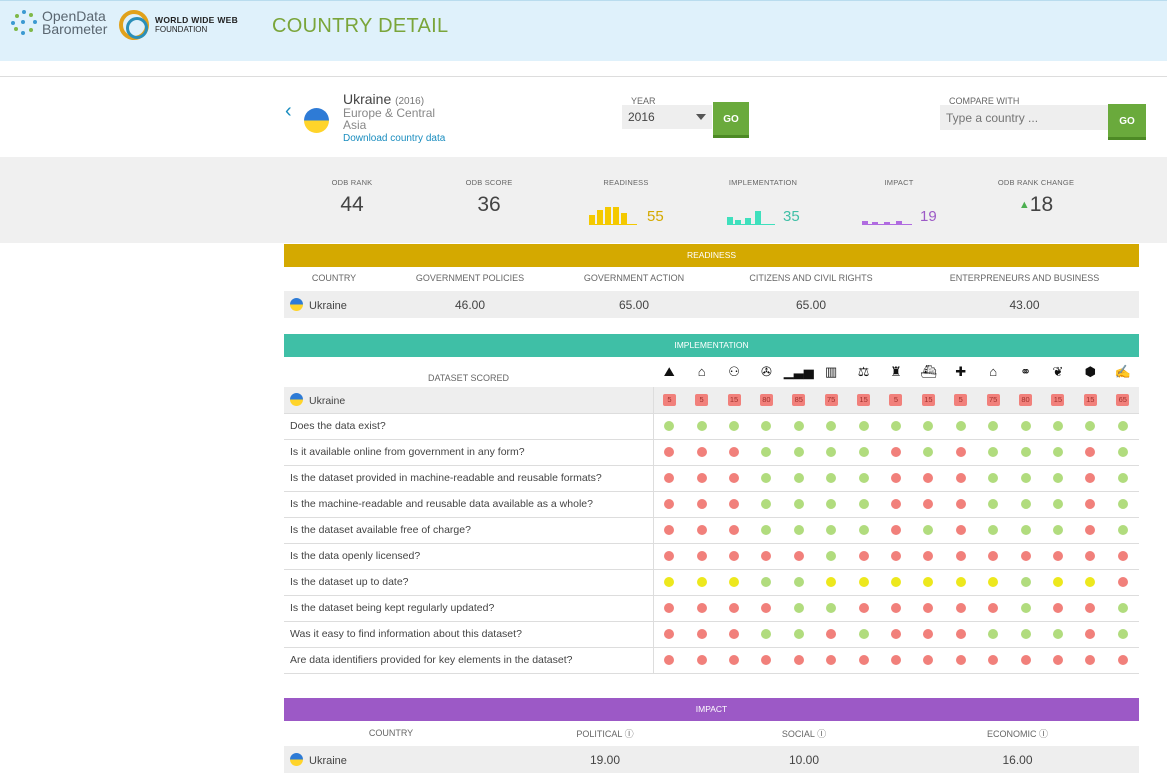 The height and width of the screenshot is (774, 1167). Describe the element at coordinates (1024, 117) in the screenshot. I see `compare-country-input` at that location.